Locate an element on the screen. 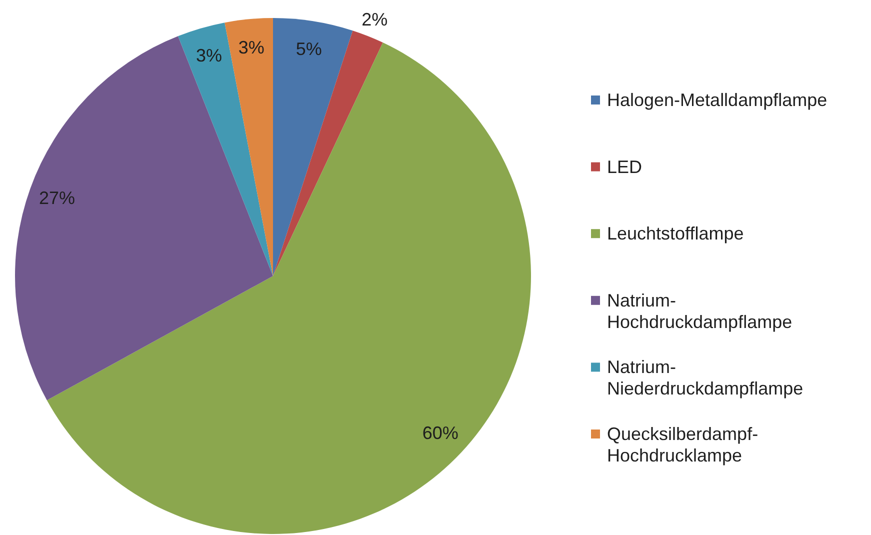  data-label: 27% is located at coordinates (56, 198).